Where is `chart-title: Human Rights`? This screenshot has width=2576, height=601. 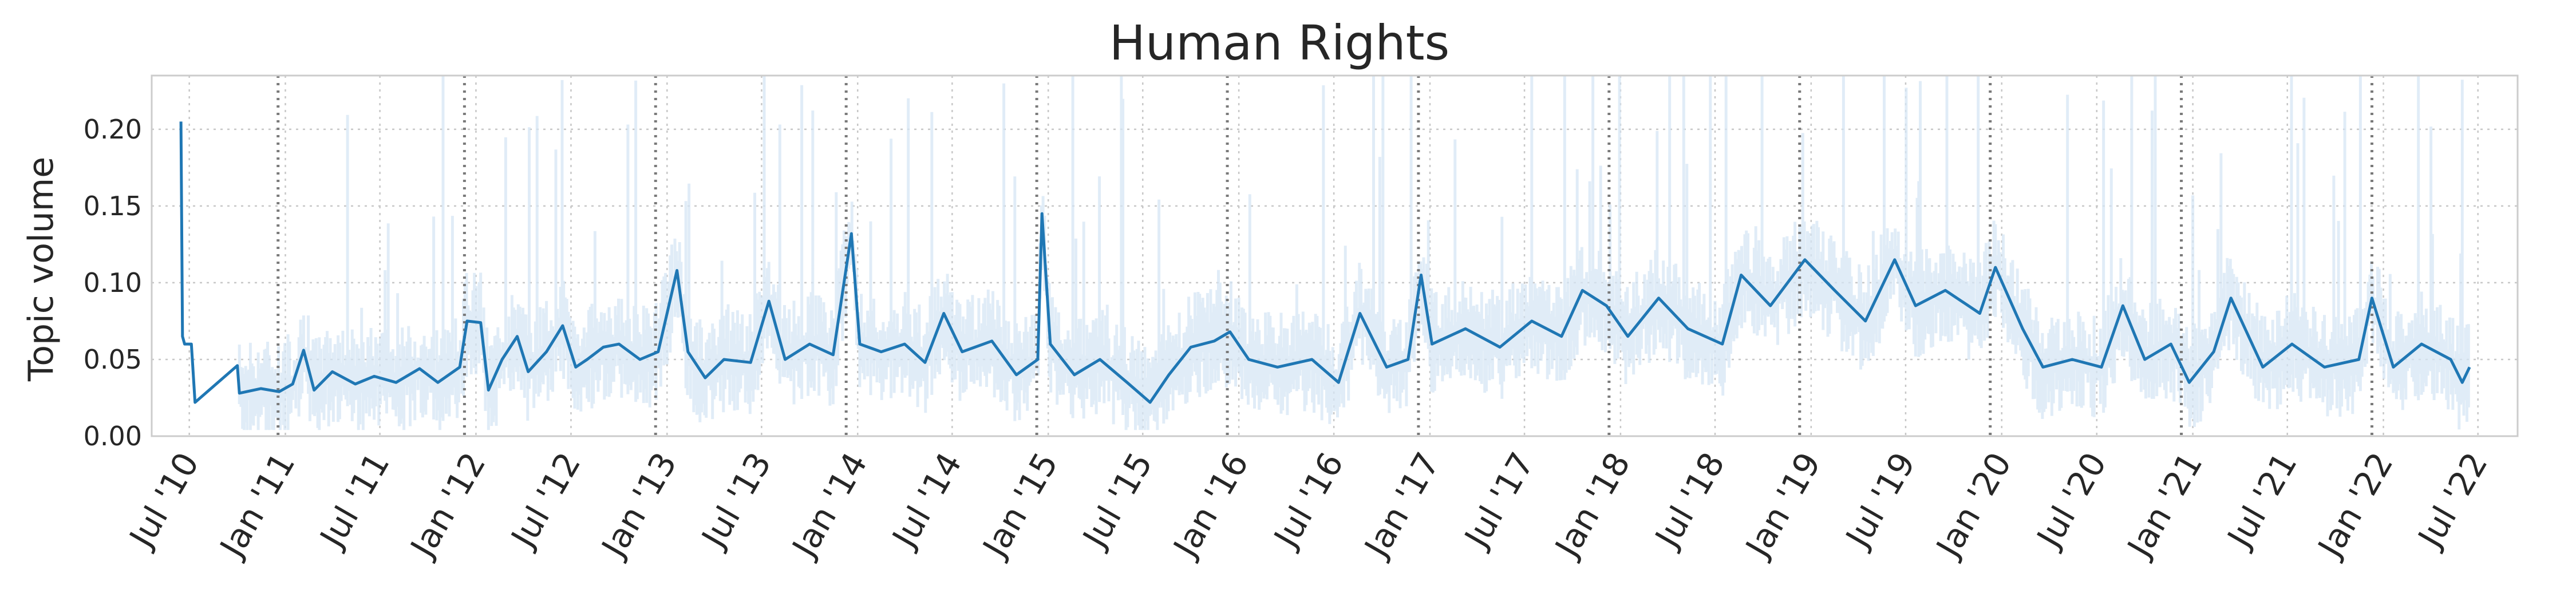 chart-title: Human Rights is located at coordinates (1279, 43).